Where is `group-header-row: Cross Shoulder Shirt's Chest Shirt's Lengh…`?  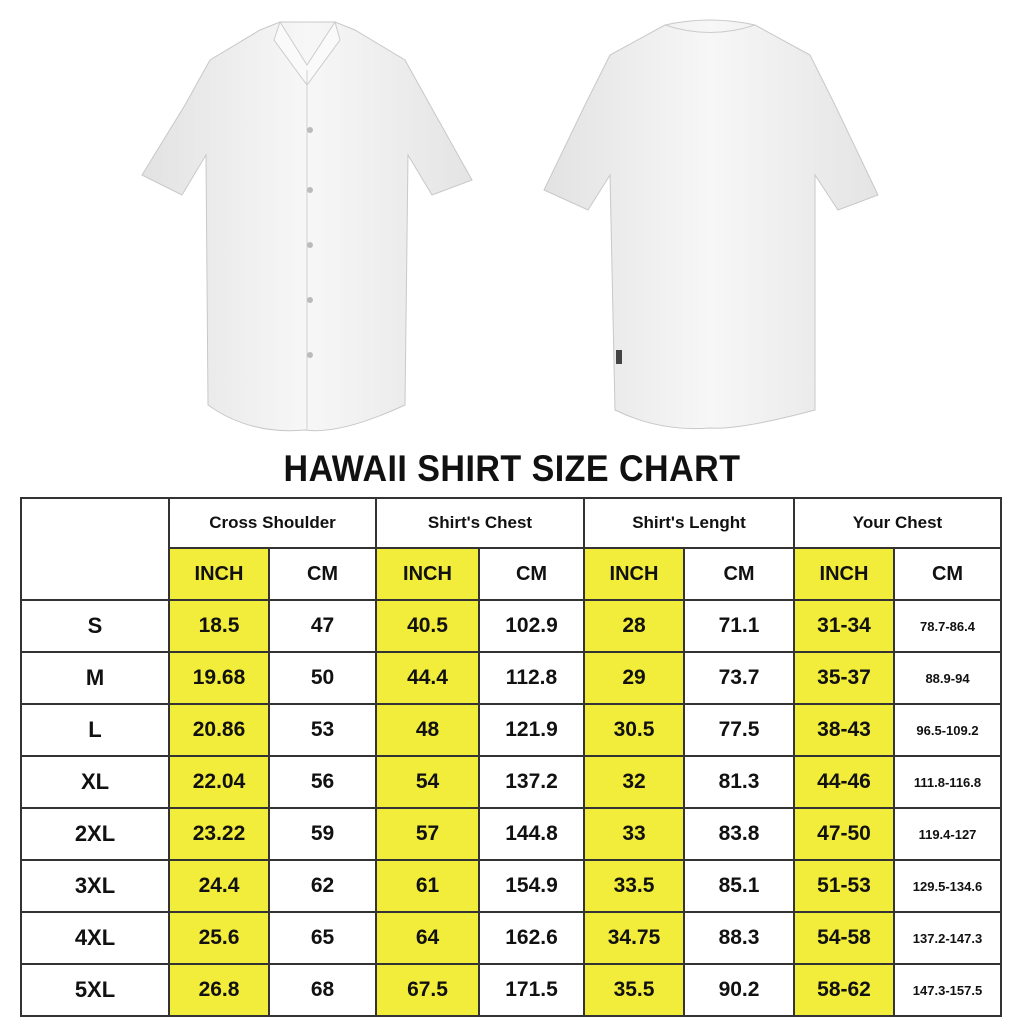 group-header-row: Cross Shoulder Shirt's Chest Shirt's Lengh… is located at coordinates (511, 549).